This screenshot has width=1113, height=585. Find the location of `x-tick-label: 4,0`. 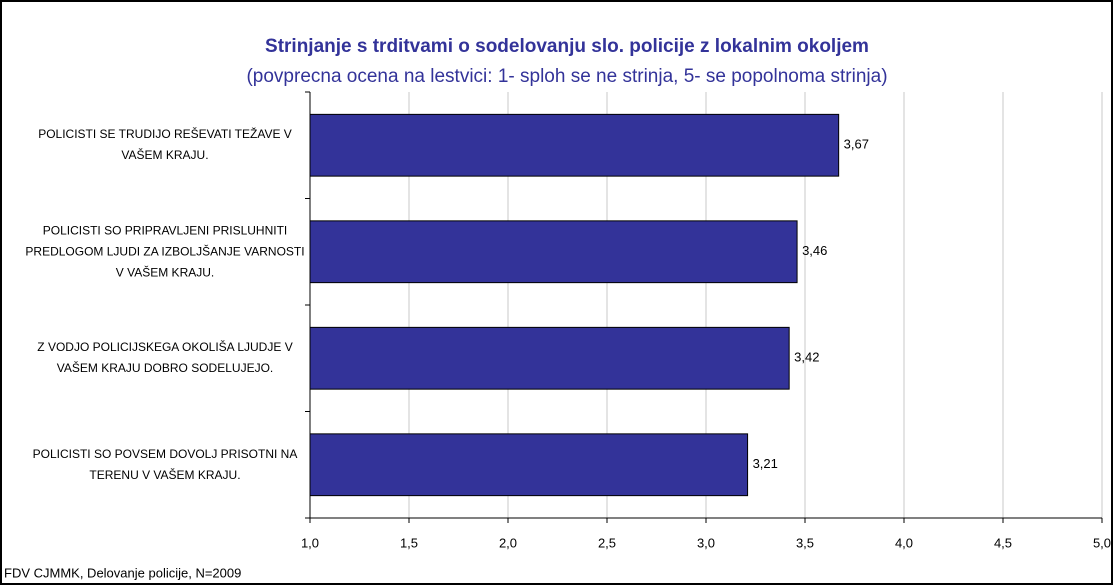

x-tick-label: 4,0 is located at coordinates (904, 542).